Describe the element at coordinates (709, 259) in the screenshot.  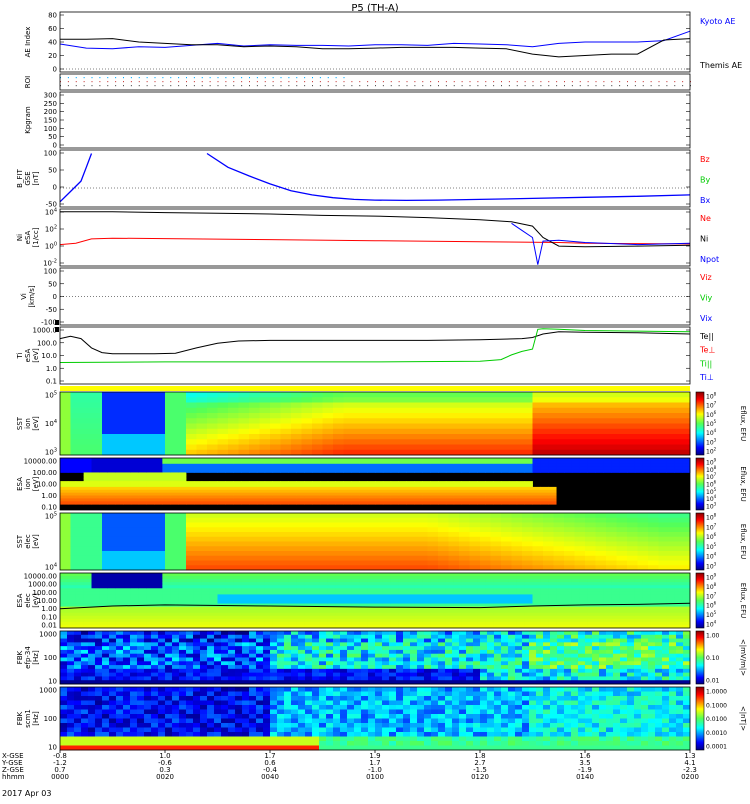
I see `legend-density-entry: Npot` at that location.